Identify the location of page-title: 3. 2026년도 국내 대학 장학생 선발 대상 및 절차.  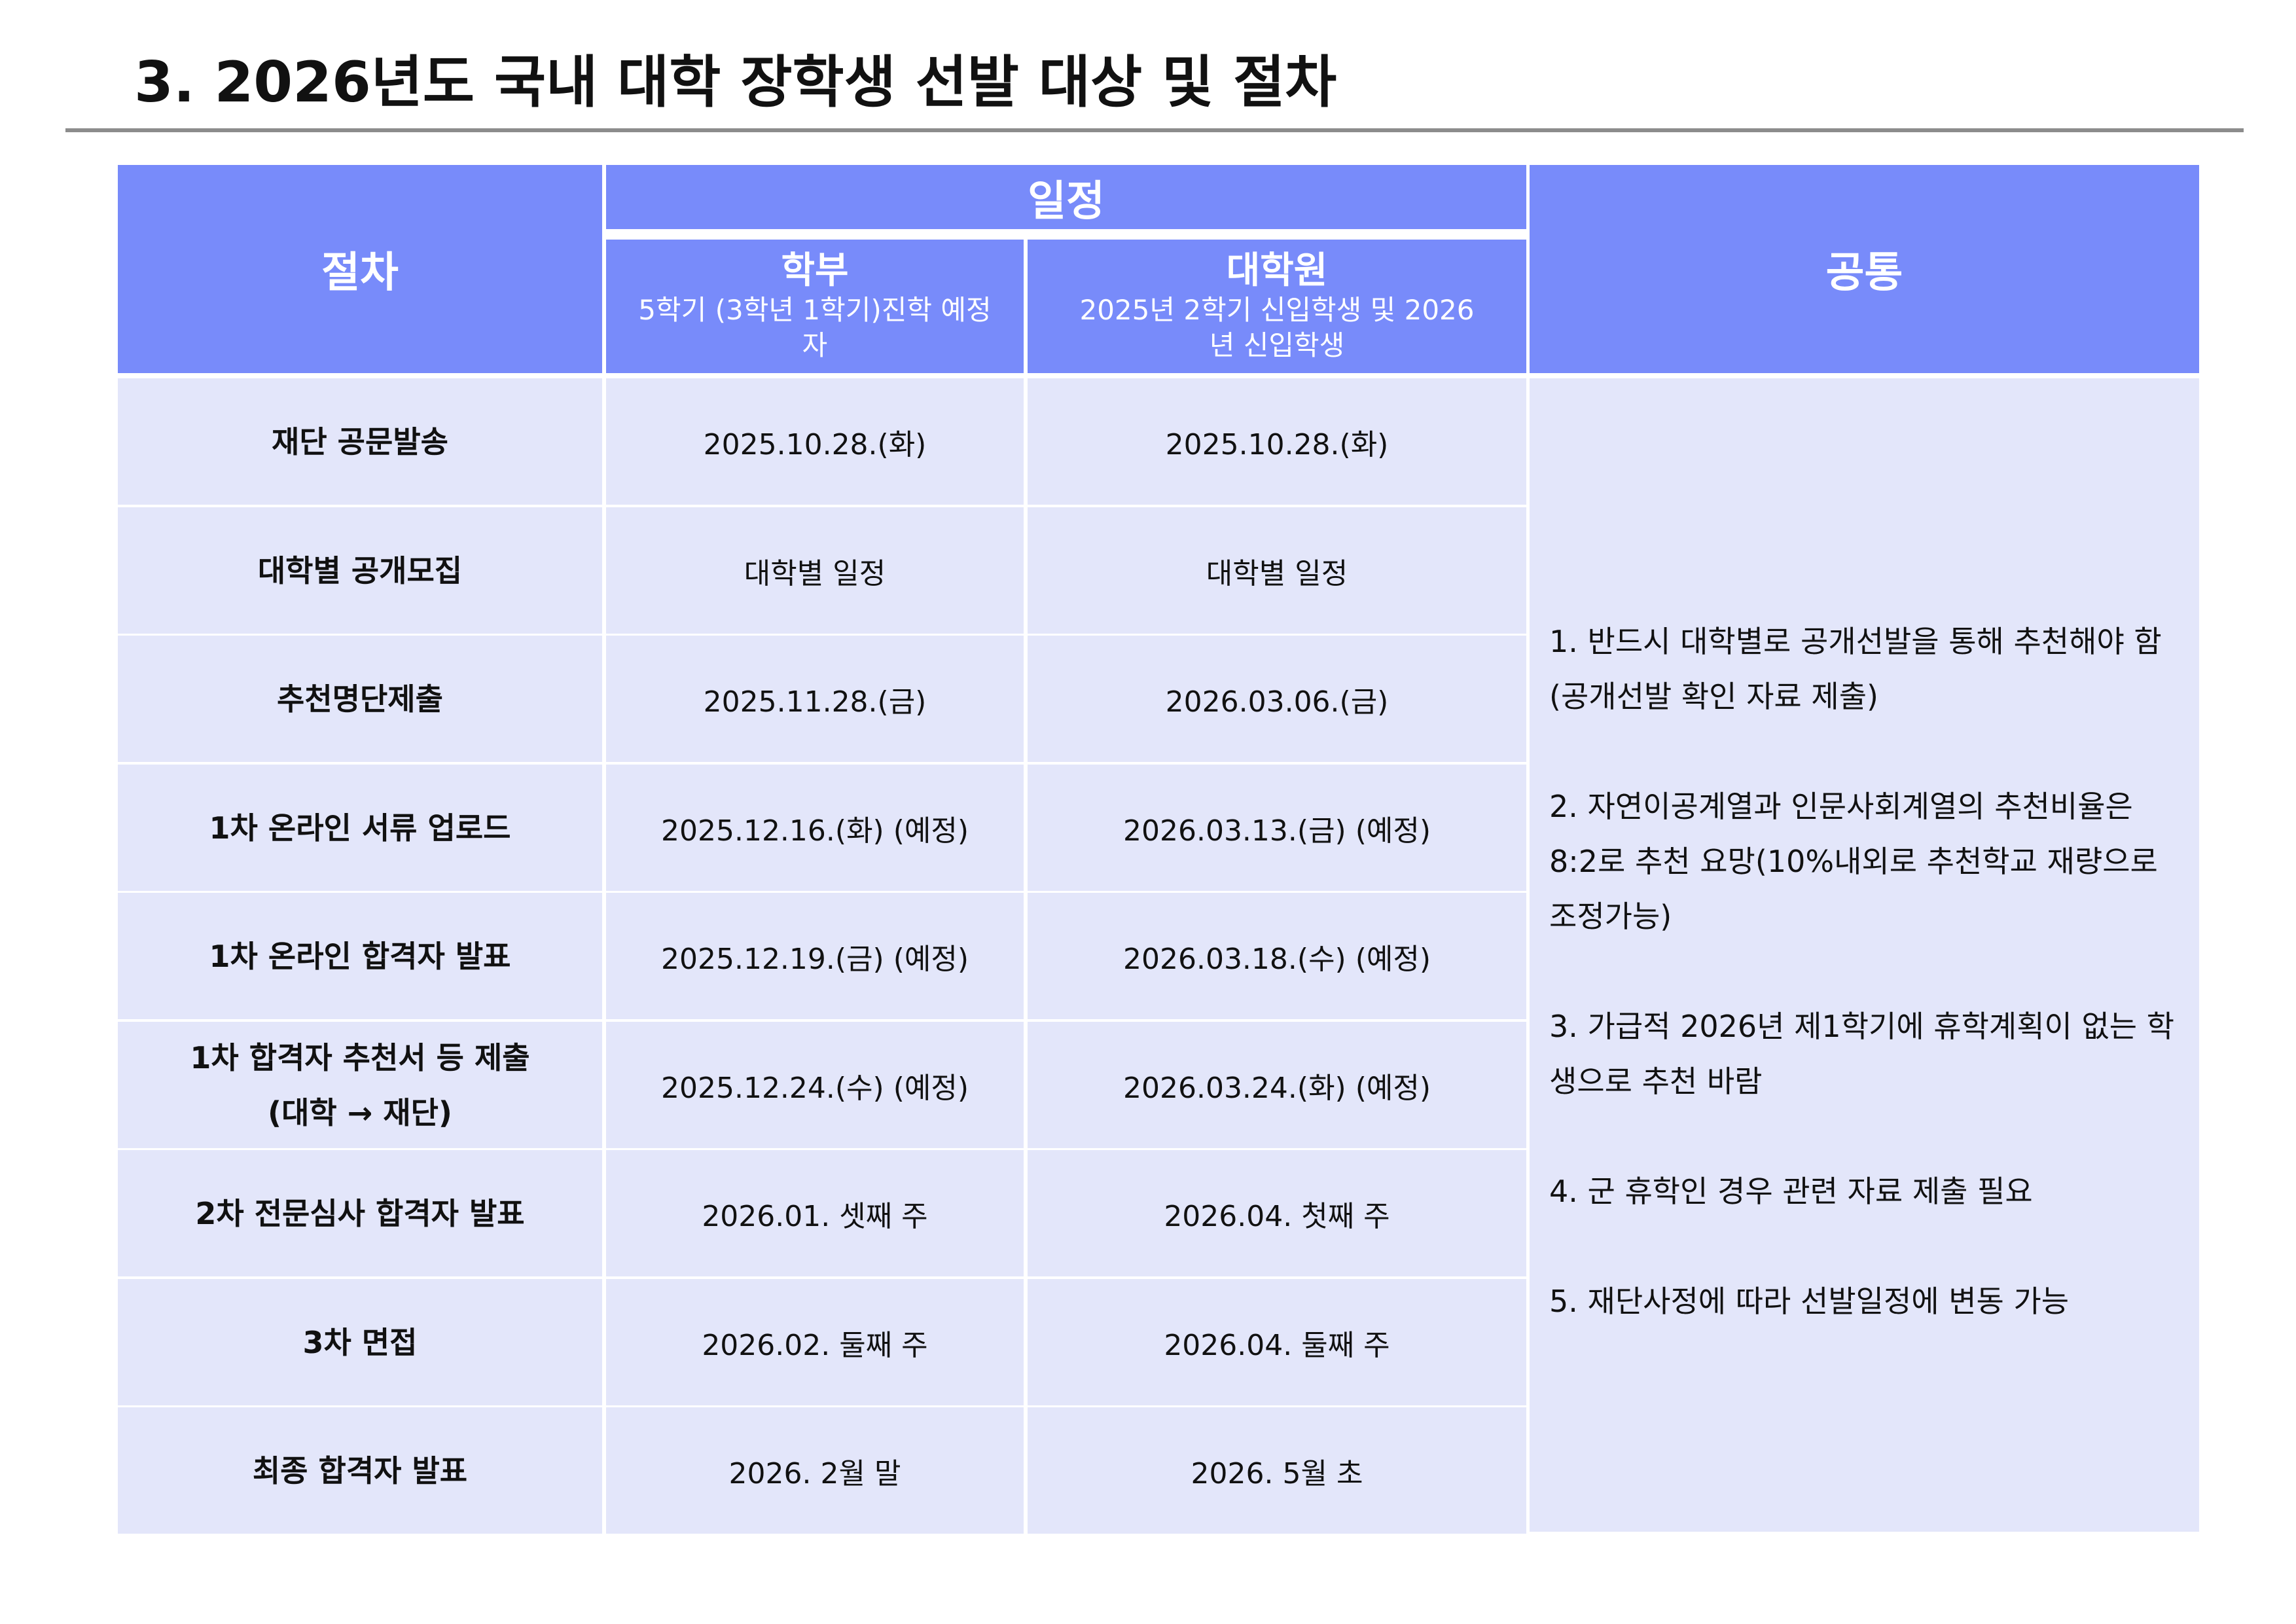
(735, 82).